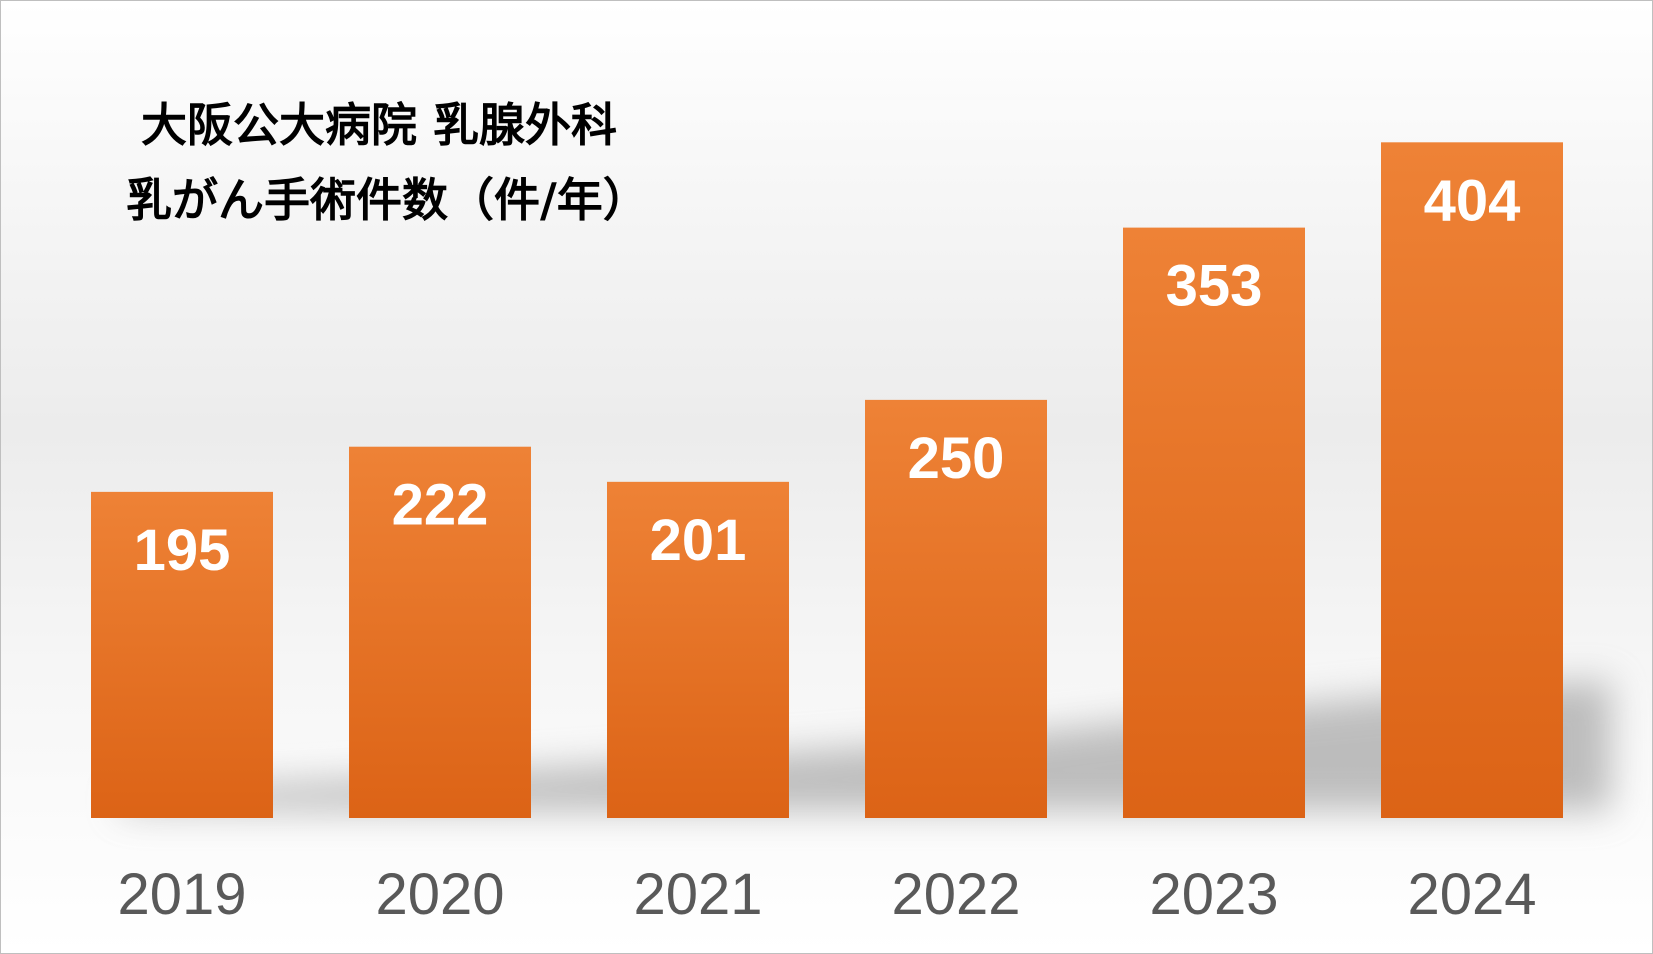 This screenshot has height=954, width=1653. What do you see at coordinates (1213, 894) in the screenshot?
I see `x-tick-label-2023: 2023` at bounding box center [1213, 894].